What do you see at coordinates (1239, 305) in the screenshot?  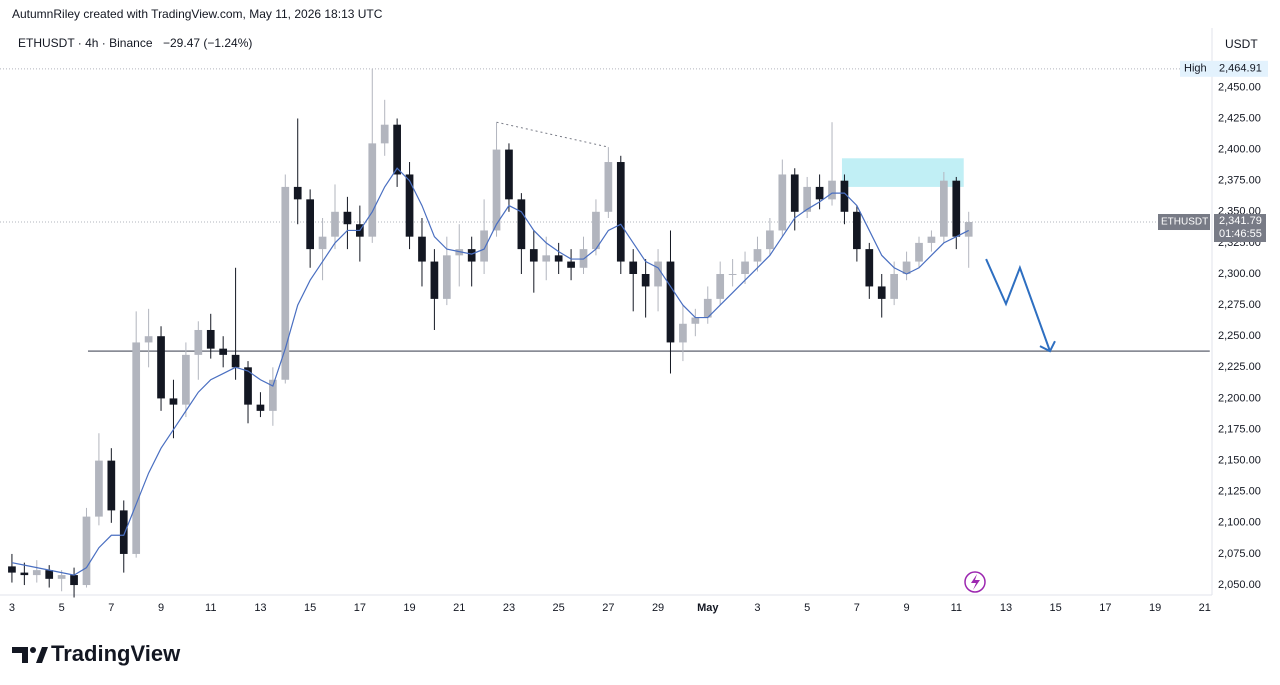 I see `y-tick-label: 2,275.00` at bounding box center [1239, 305].